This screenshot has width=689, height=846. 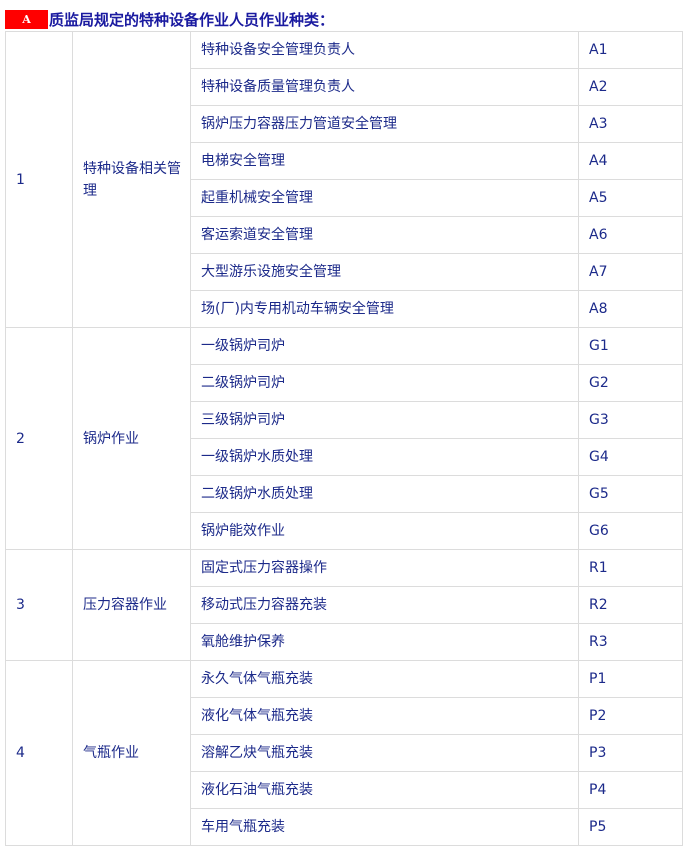 What do you see at coordinates (630, 309) in the screenshot?
I see `item-code: A8` at bounding box center [630, 309].